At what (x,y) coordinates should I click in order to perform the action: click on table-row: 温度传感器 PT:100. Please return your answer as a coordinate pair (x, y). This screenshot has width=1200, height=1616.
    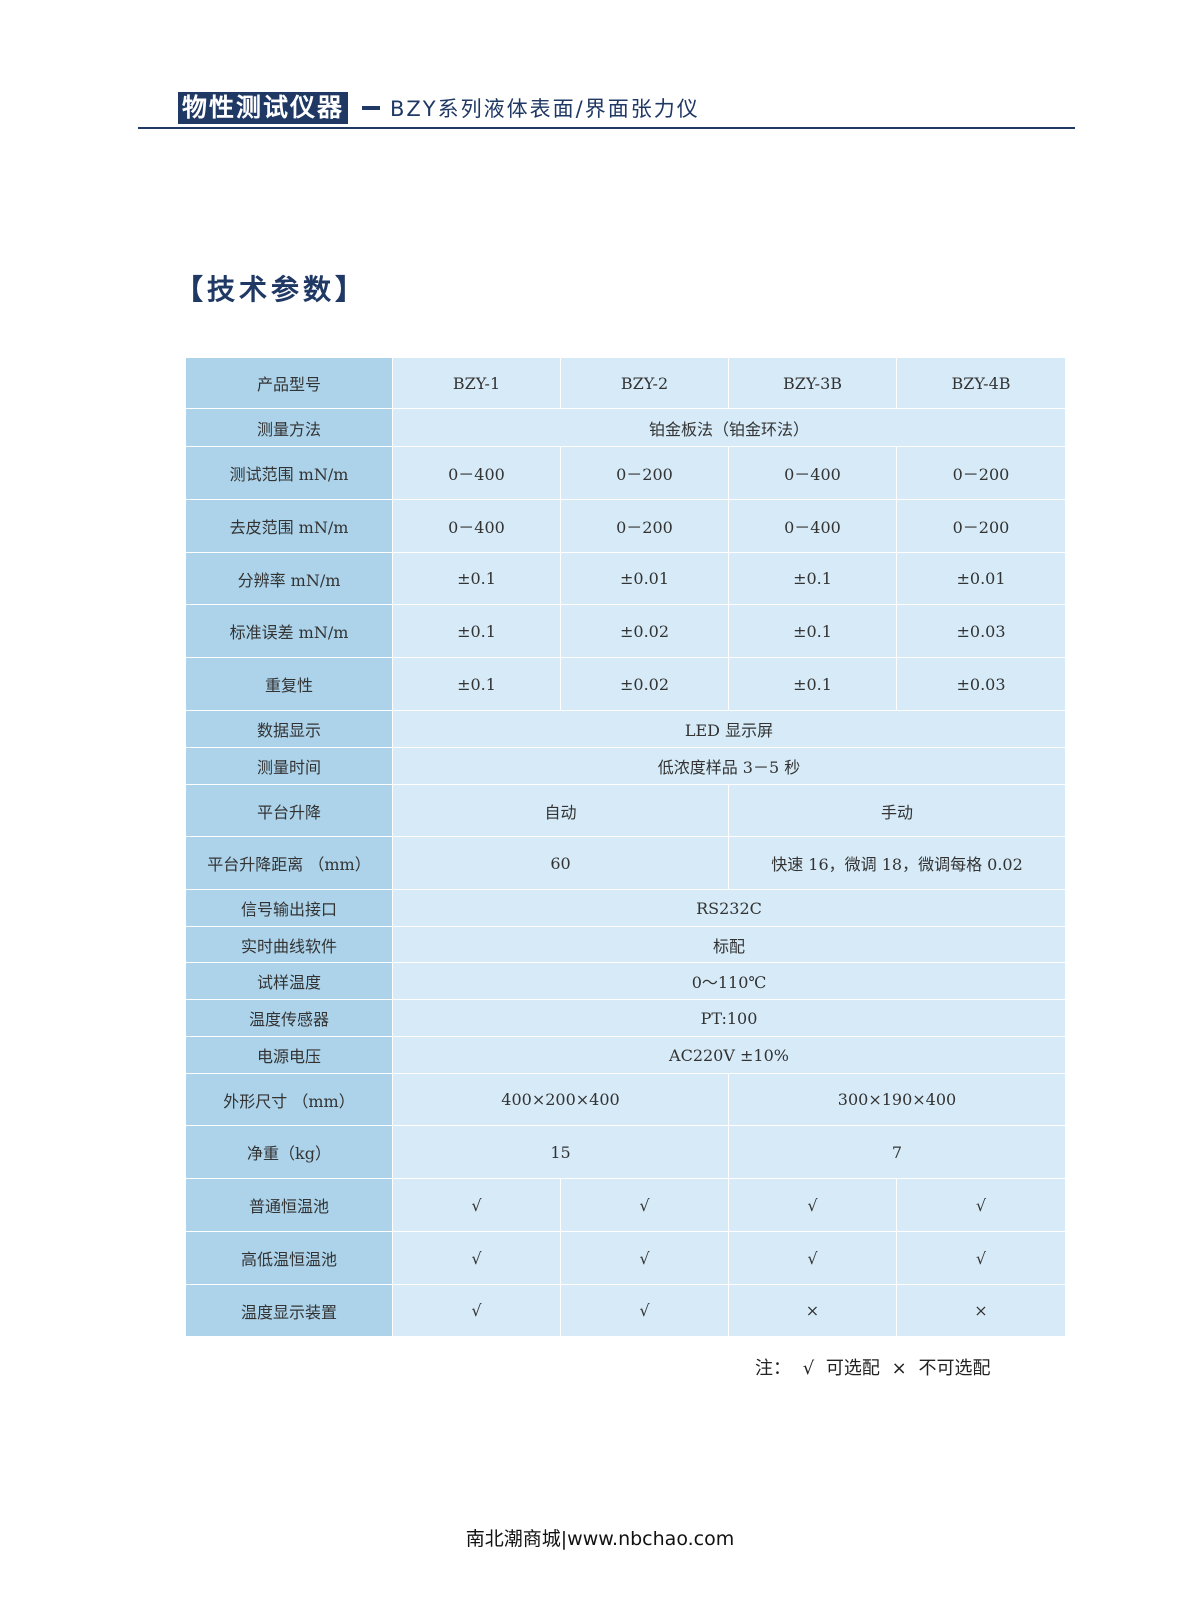
    Looking at the image, I should click on (625, 1018).